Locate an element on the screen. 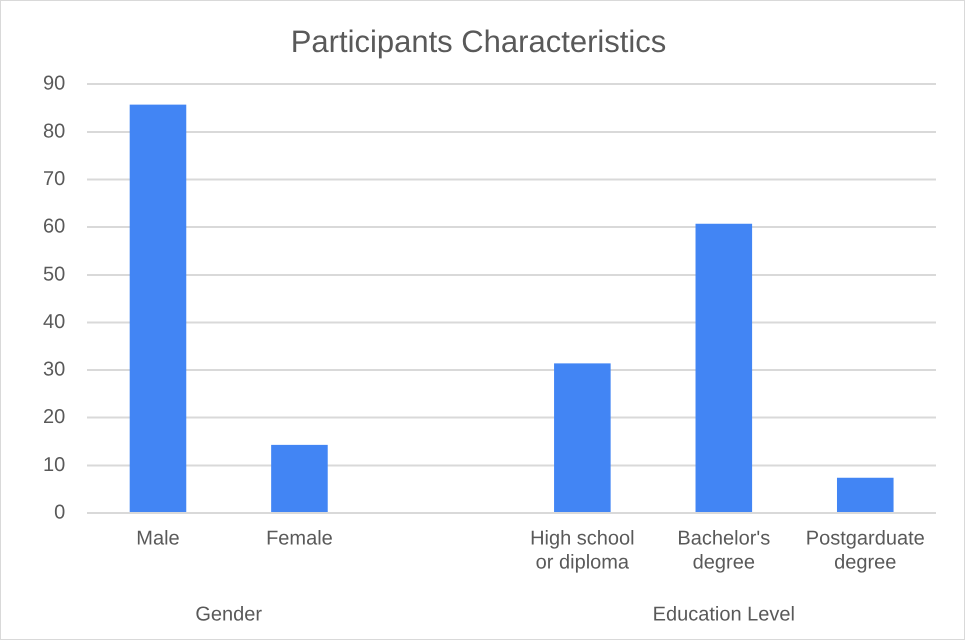 Image resolution: width=965 pixels, height=640 pixels. y-tick-label: 80 is located at coordinates (54, 131).